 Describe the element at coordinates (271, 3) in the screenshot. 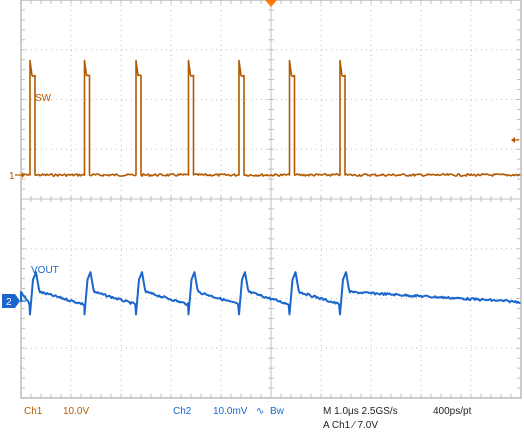

I see `trigger-position-marker` at that location.